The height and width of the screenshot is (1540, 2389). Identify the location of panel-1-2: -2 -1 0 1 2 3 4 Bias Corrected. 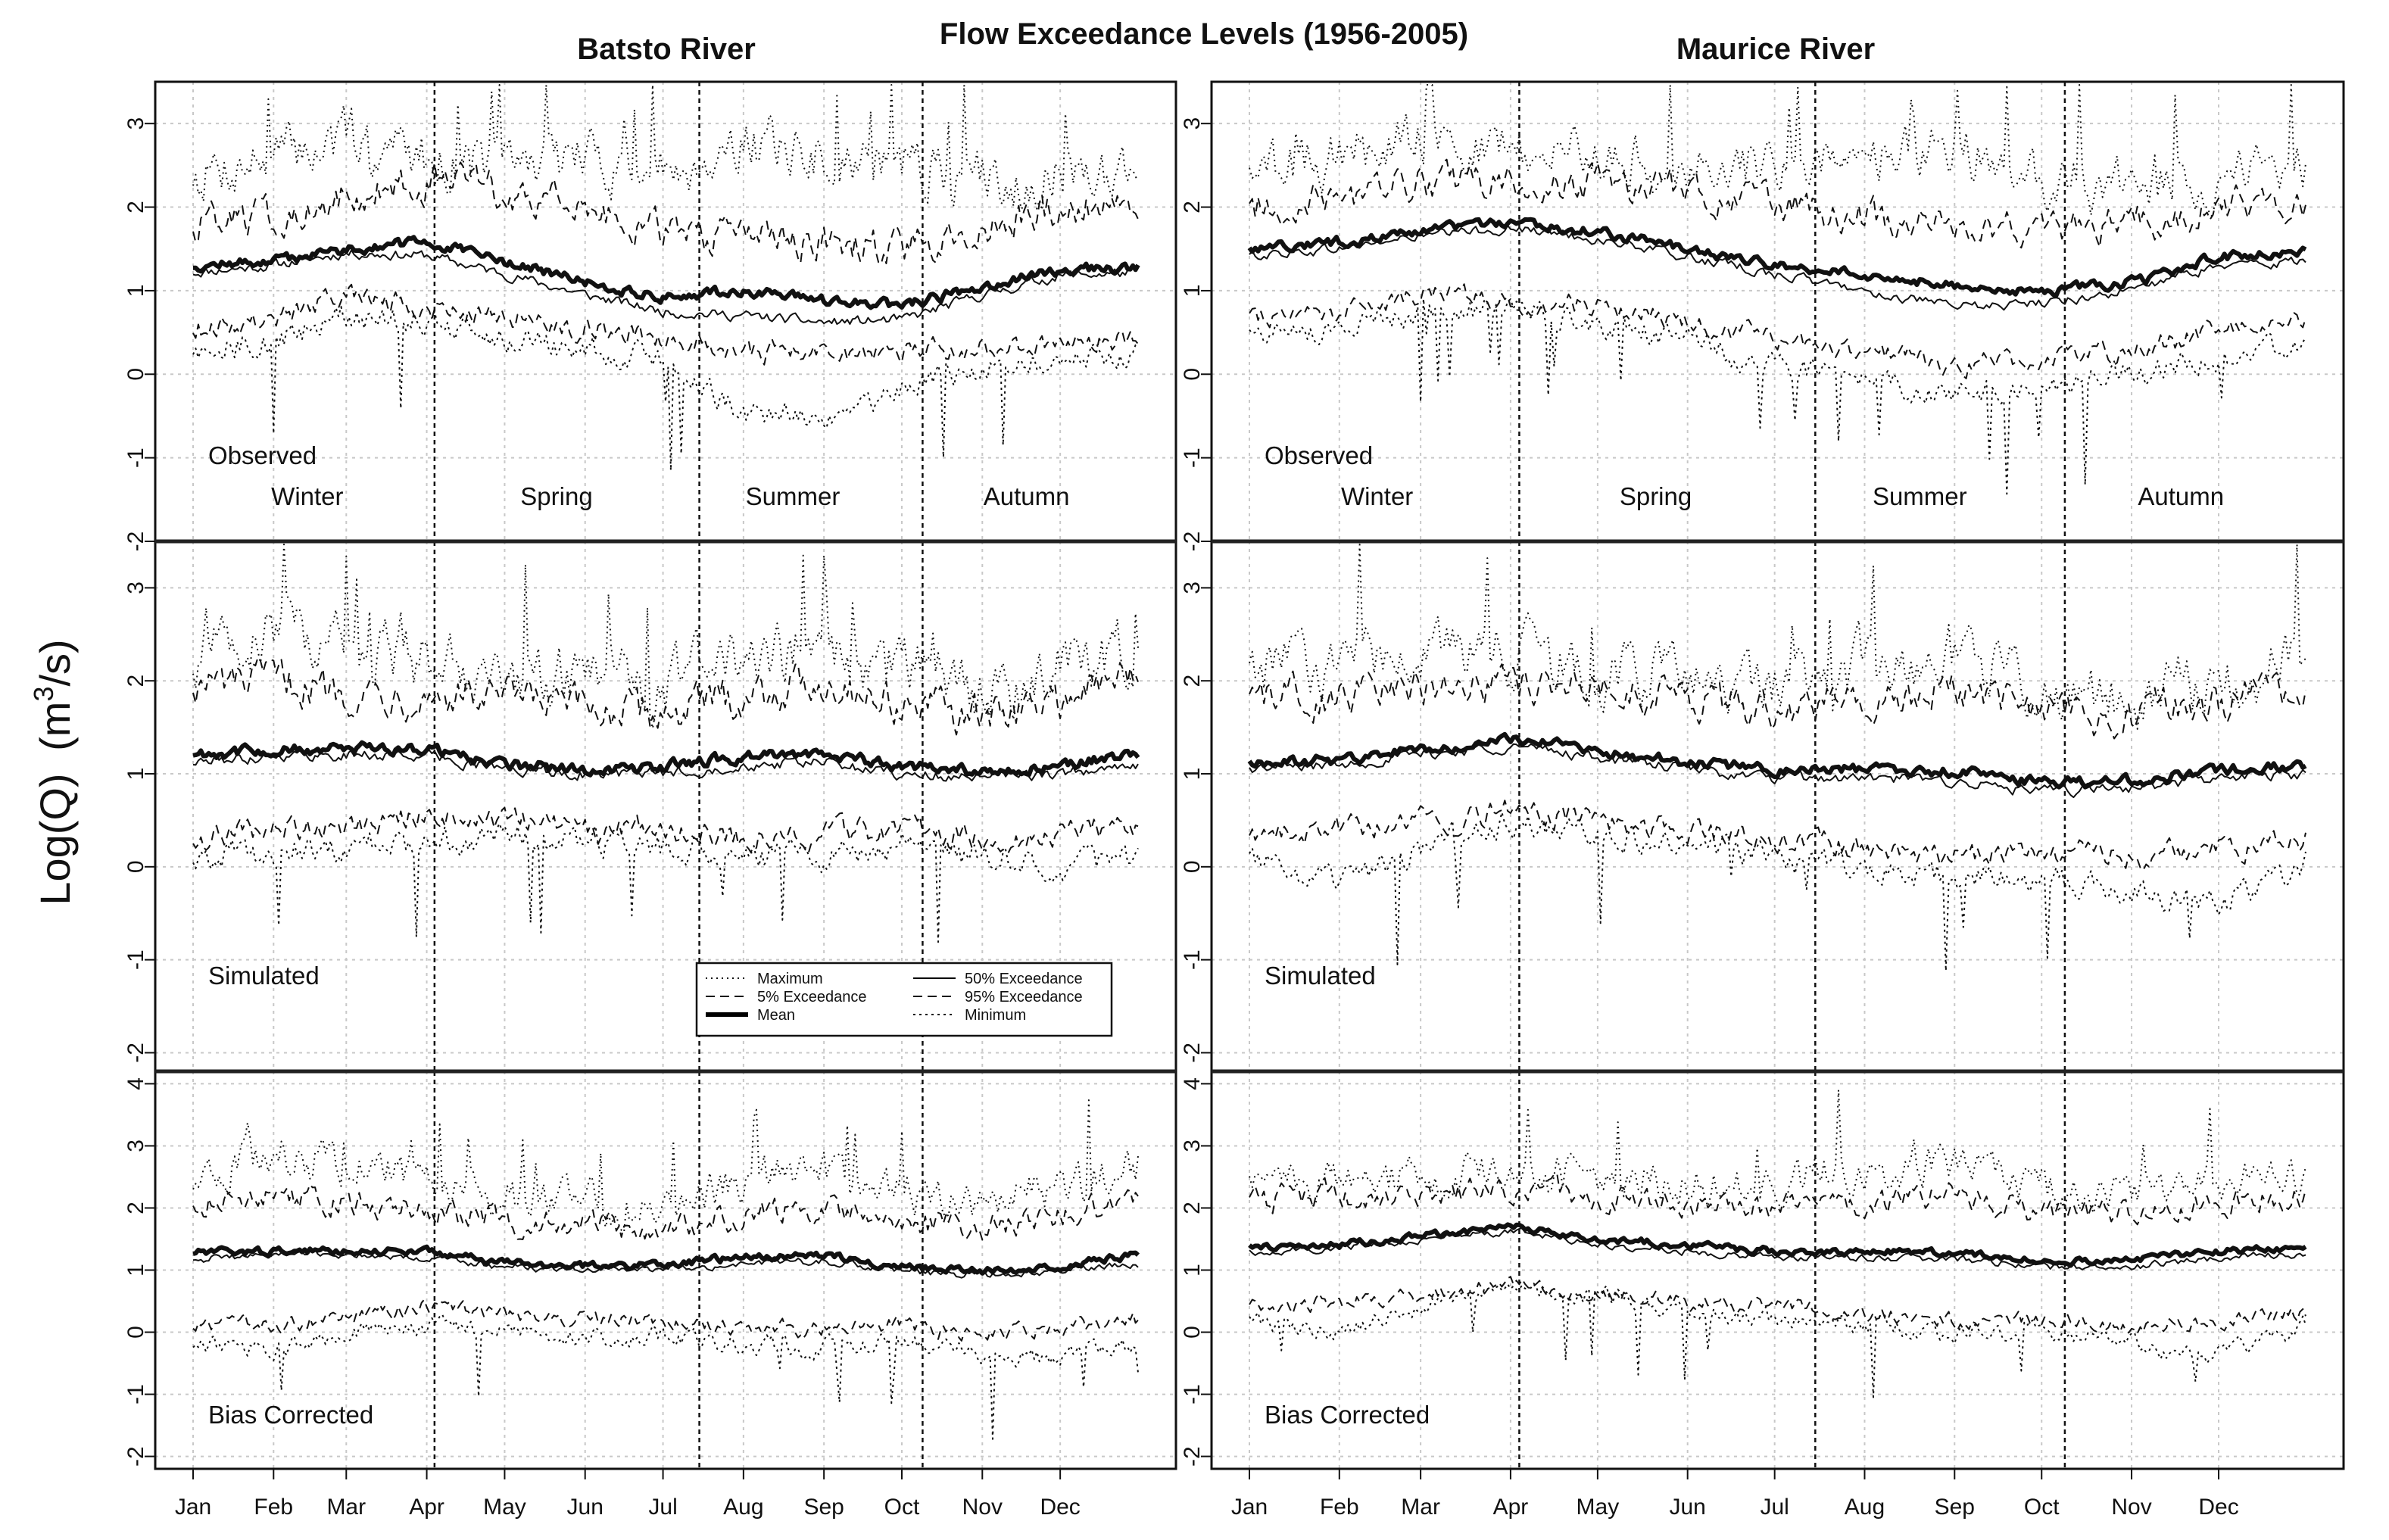
(1762, 1270).